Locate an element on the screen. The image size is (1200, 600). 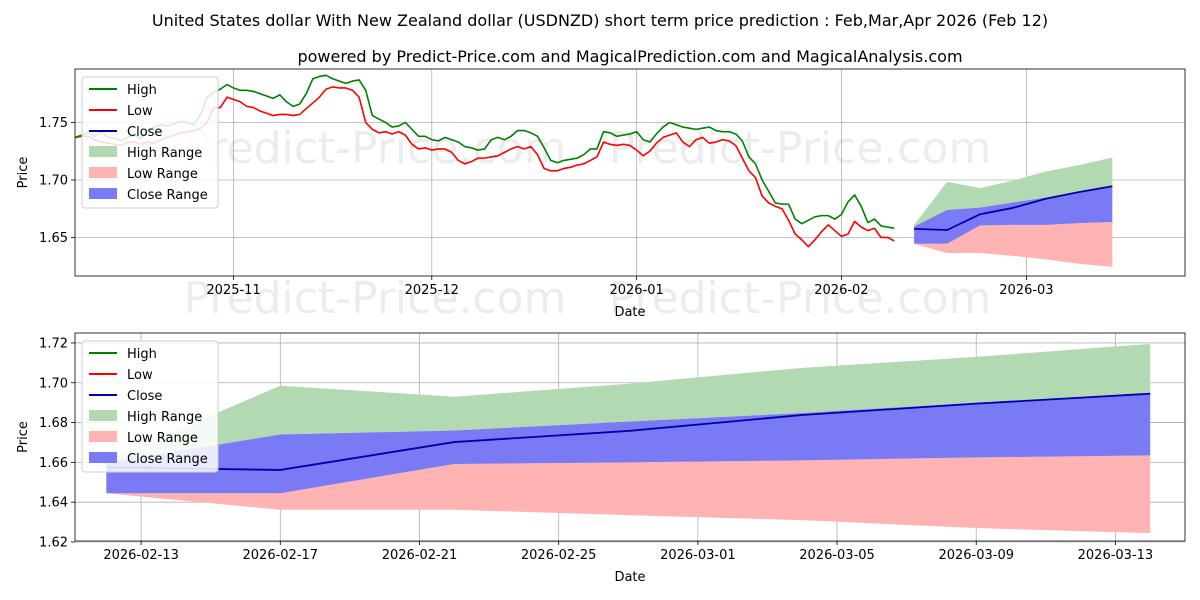
x-tick-label: 2026-02-21 is located at coordinates (420, 555).